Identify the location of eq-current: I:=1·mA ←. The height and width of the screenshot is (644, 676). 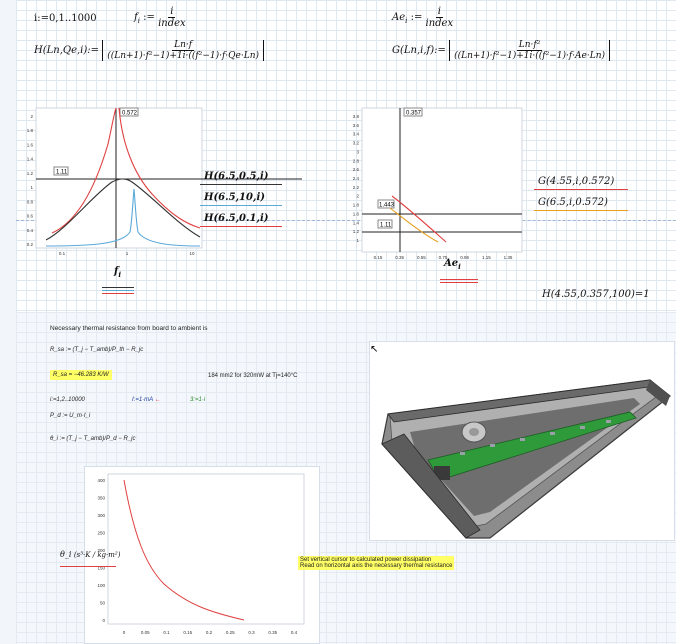
(146, 400).